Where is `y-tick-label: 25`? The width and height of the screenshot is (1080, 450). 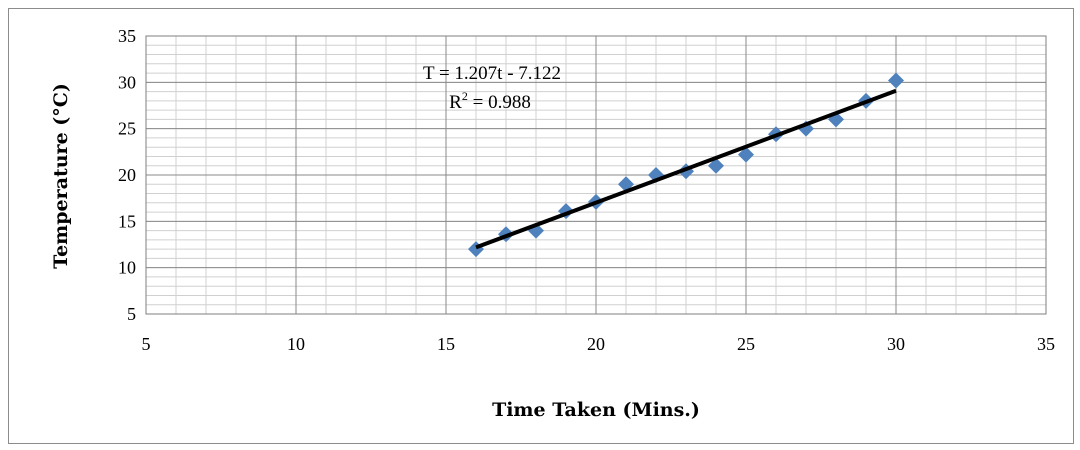
y-tick-label: 25 is located at coordinates (127, 129).